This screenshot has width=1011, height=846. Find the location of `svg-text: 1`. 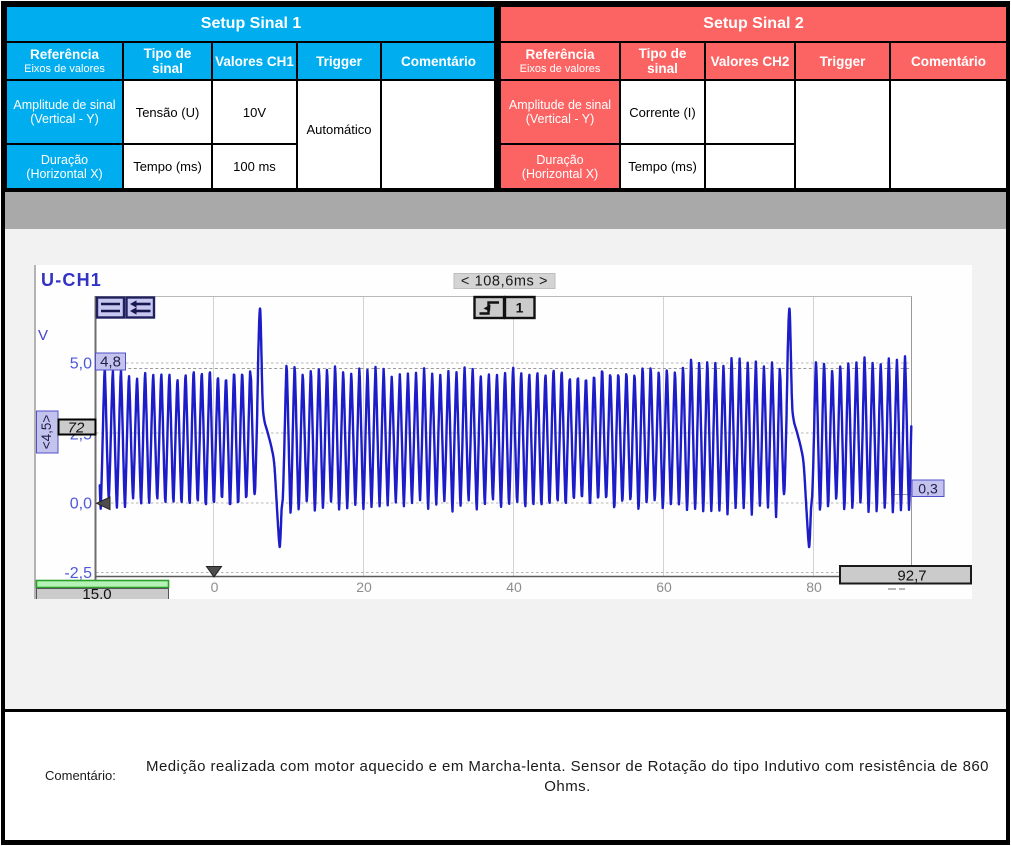

svg-text: 1 is located at coordinates (520, 308).